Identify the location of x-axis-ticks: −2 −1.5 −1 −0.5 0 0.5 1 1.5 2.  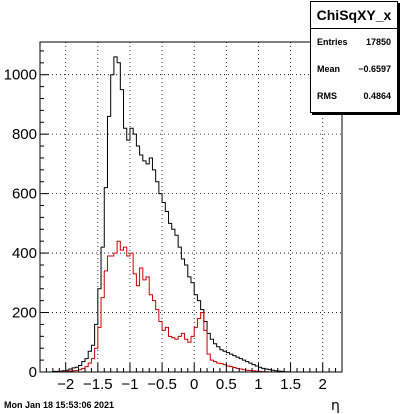
(191, 378).